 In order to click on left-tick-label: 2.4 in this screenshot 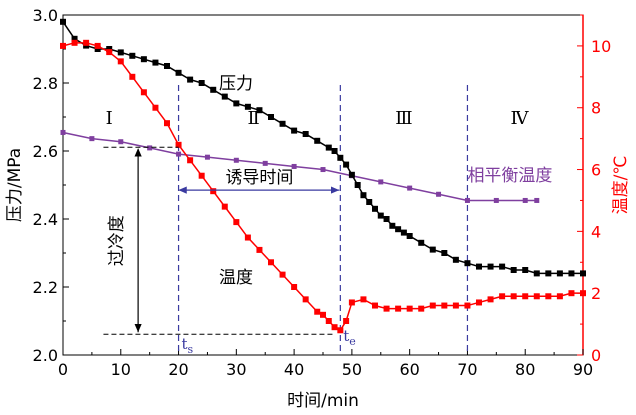, I will do `click(45, 219)`.